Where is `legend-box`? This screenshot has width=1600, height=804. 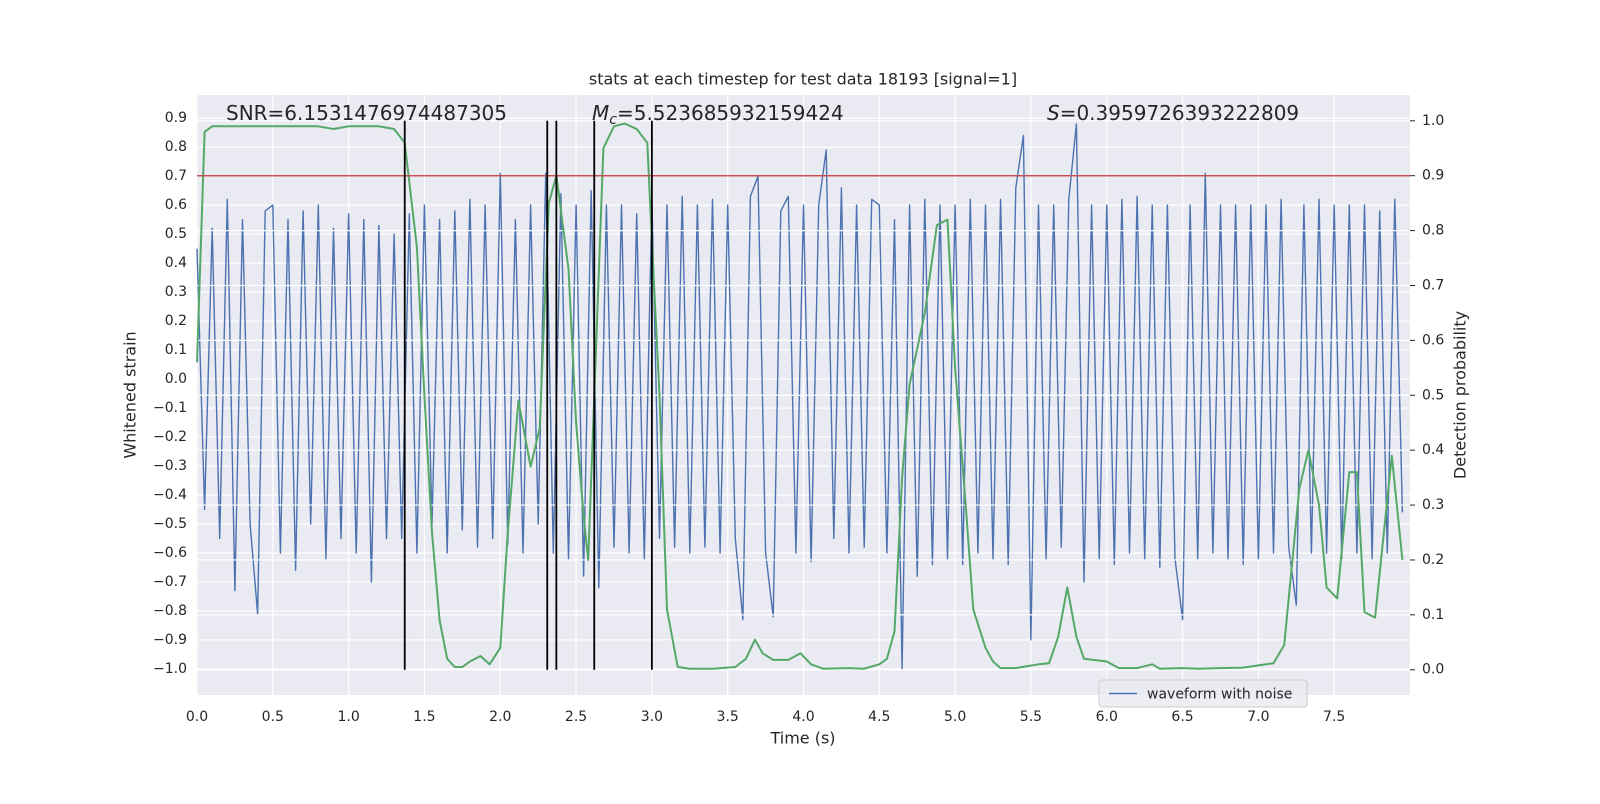 legend-box is located at coordinates (1203, 693).